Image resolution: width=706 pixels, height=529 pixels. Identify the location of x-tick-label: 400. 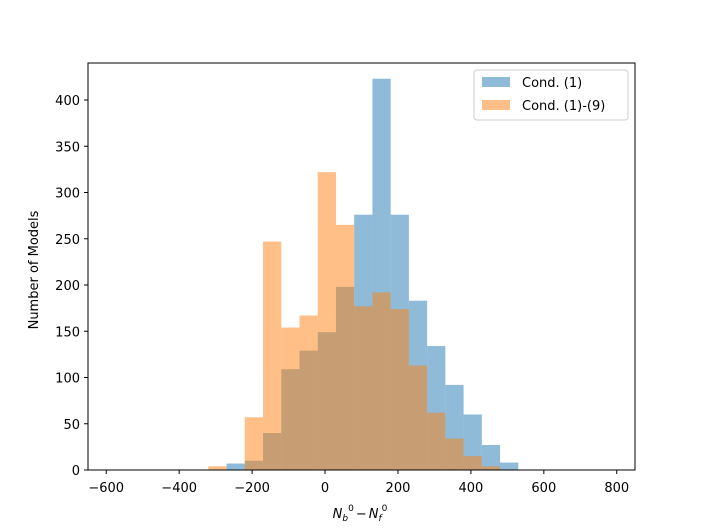
(470, 488).